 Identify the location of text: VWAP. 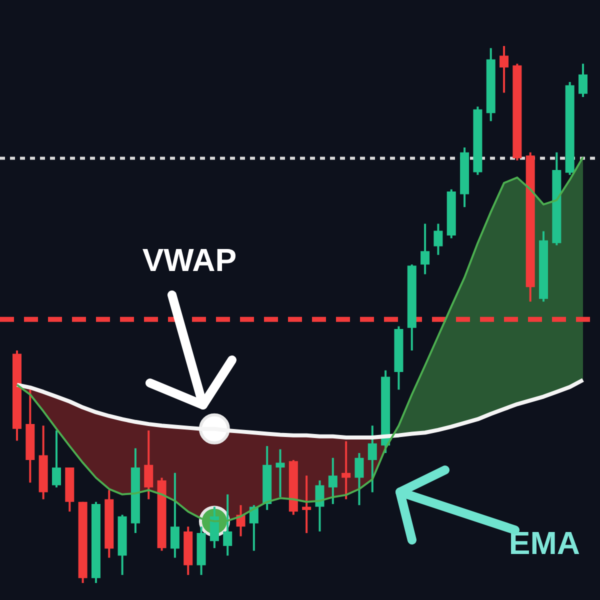
(189, 260).